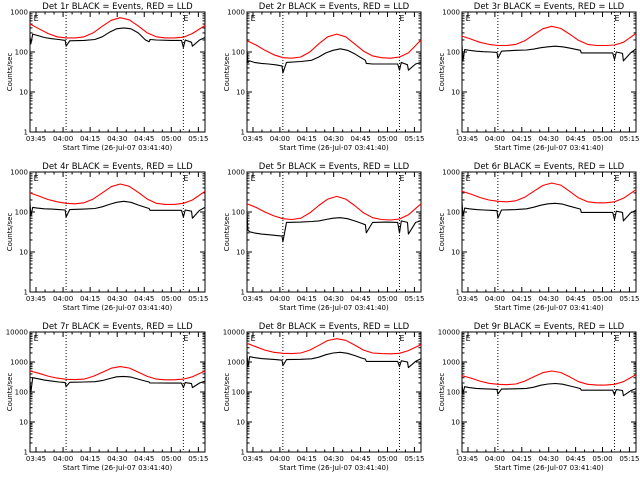  I want to click on panel-title: Det 4r BLACK = Events, RED = LLD, so click(117, 167).